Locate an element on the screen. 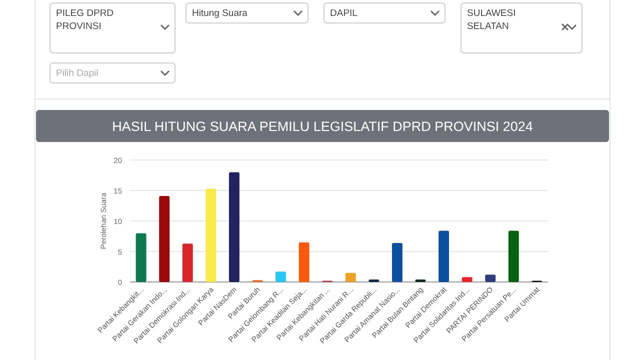  text: DAPIL is located at coordinates (344, 13).